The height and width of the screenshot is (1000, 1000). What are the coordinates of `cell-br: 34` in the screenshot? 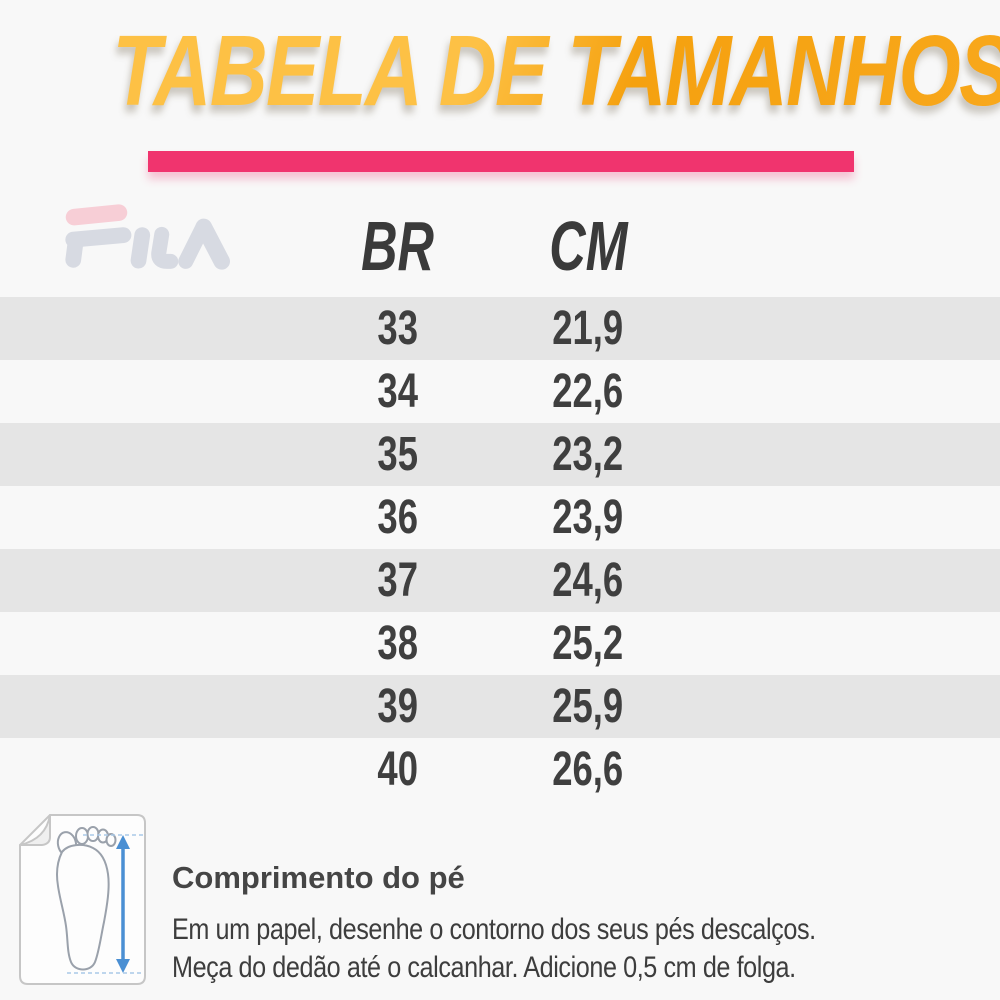 It's located at (398, 391).